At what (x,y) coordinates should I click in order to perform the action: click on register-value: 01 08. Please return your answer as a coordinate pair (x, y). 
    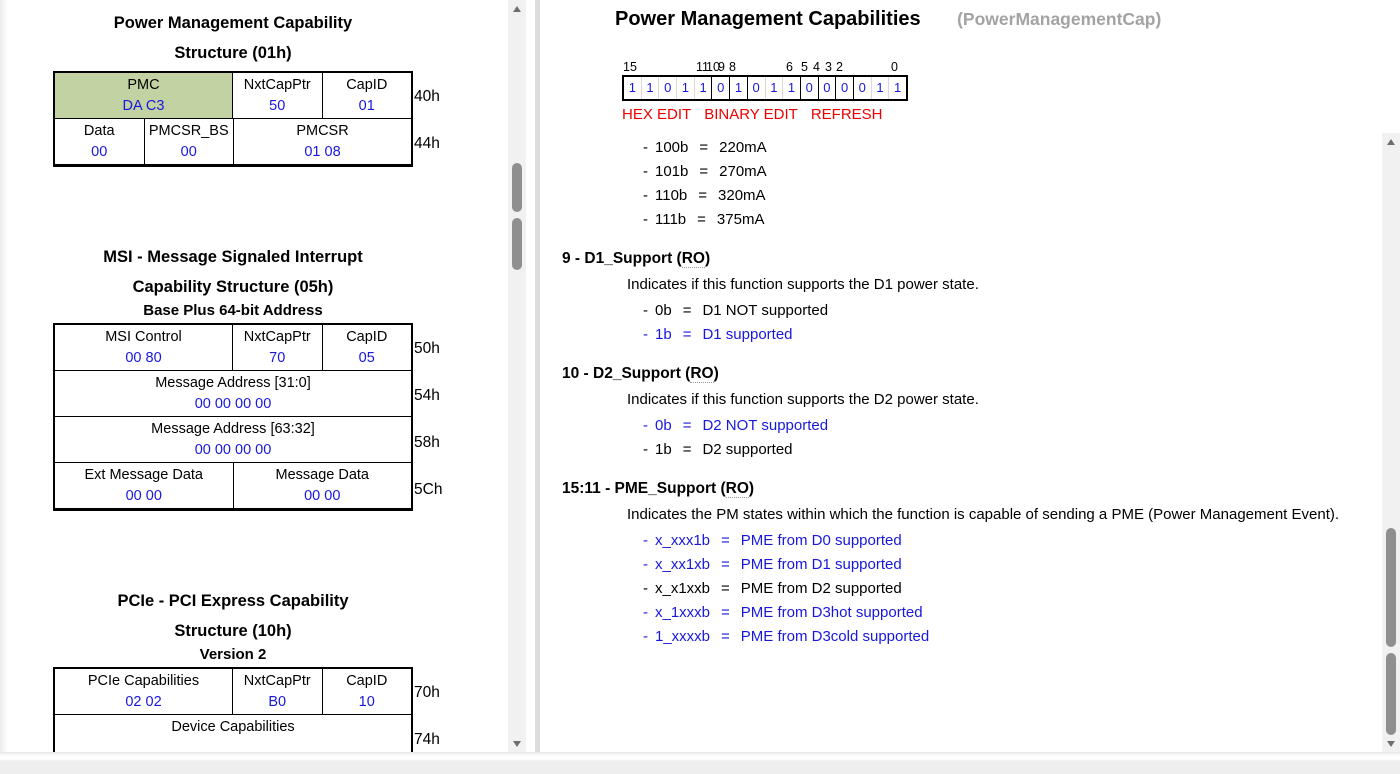
    Looking at the image, I should click on (322, 152).